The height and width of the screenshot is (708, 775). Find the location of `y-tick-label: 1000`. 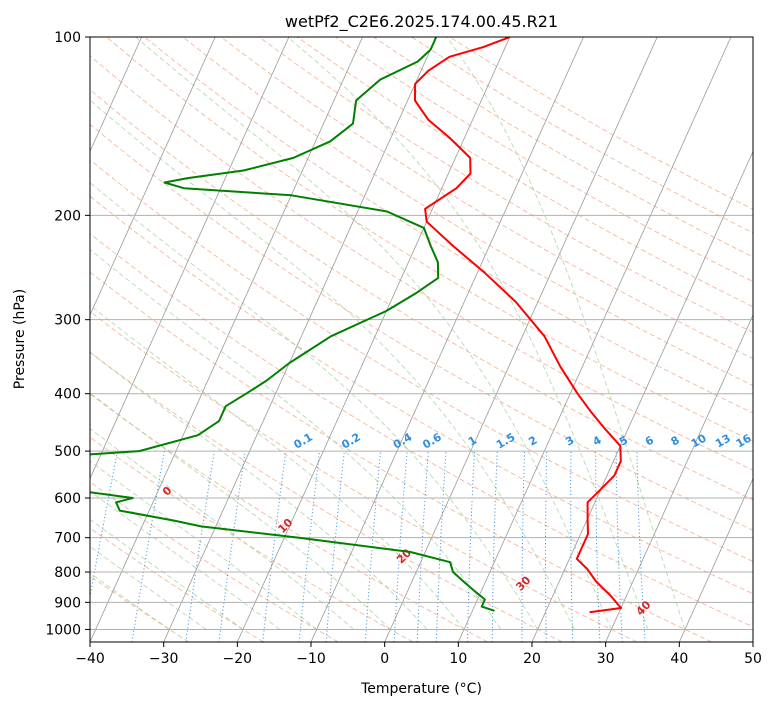

y-tick-label: 1000 is located at coordinates (63, 630).